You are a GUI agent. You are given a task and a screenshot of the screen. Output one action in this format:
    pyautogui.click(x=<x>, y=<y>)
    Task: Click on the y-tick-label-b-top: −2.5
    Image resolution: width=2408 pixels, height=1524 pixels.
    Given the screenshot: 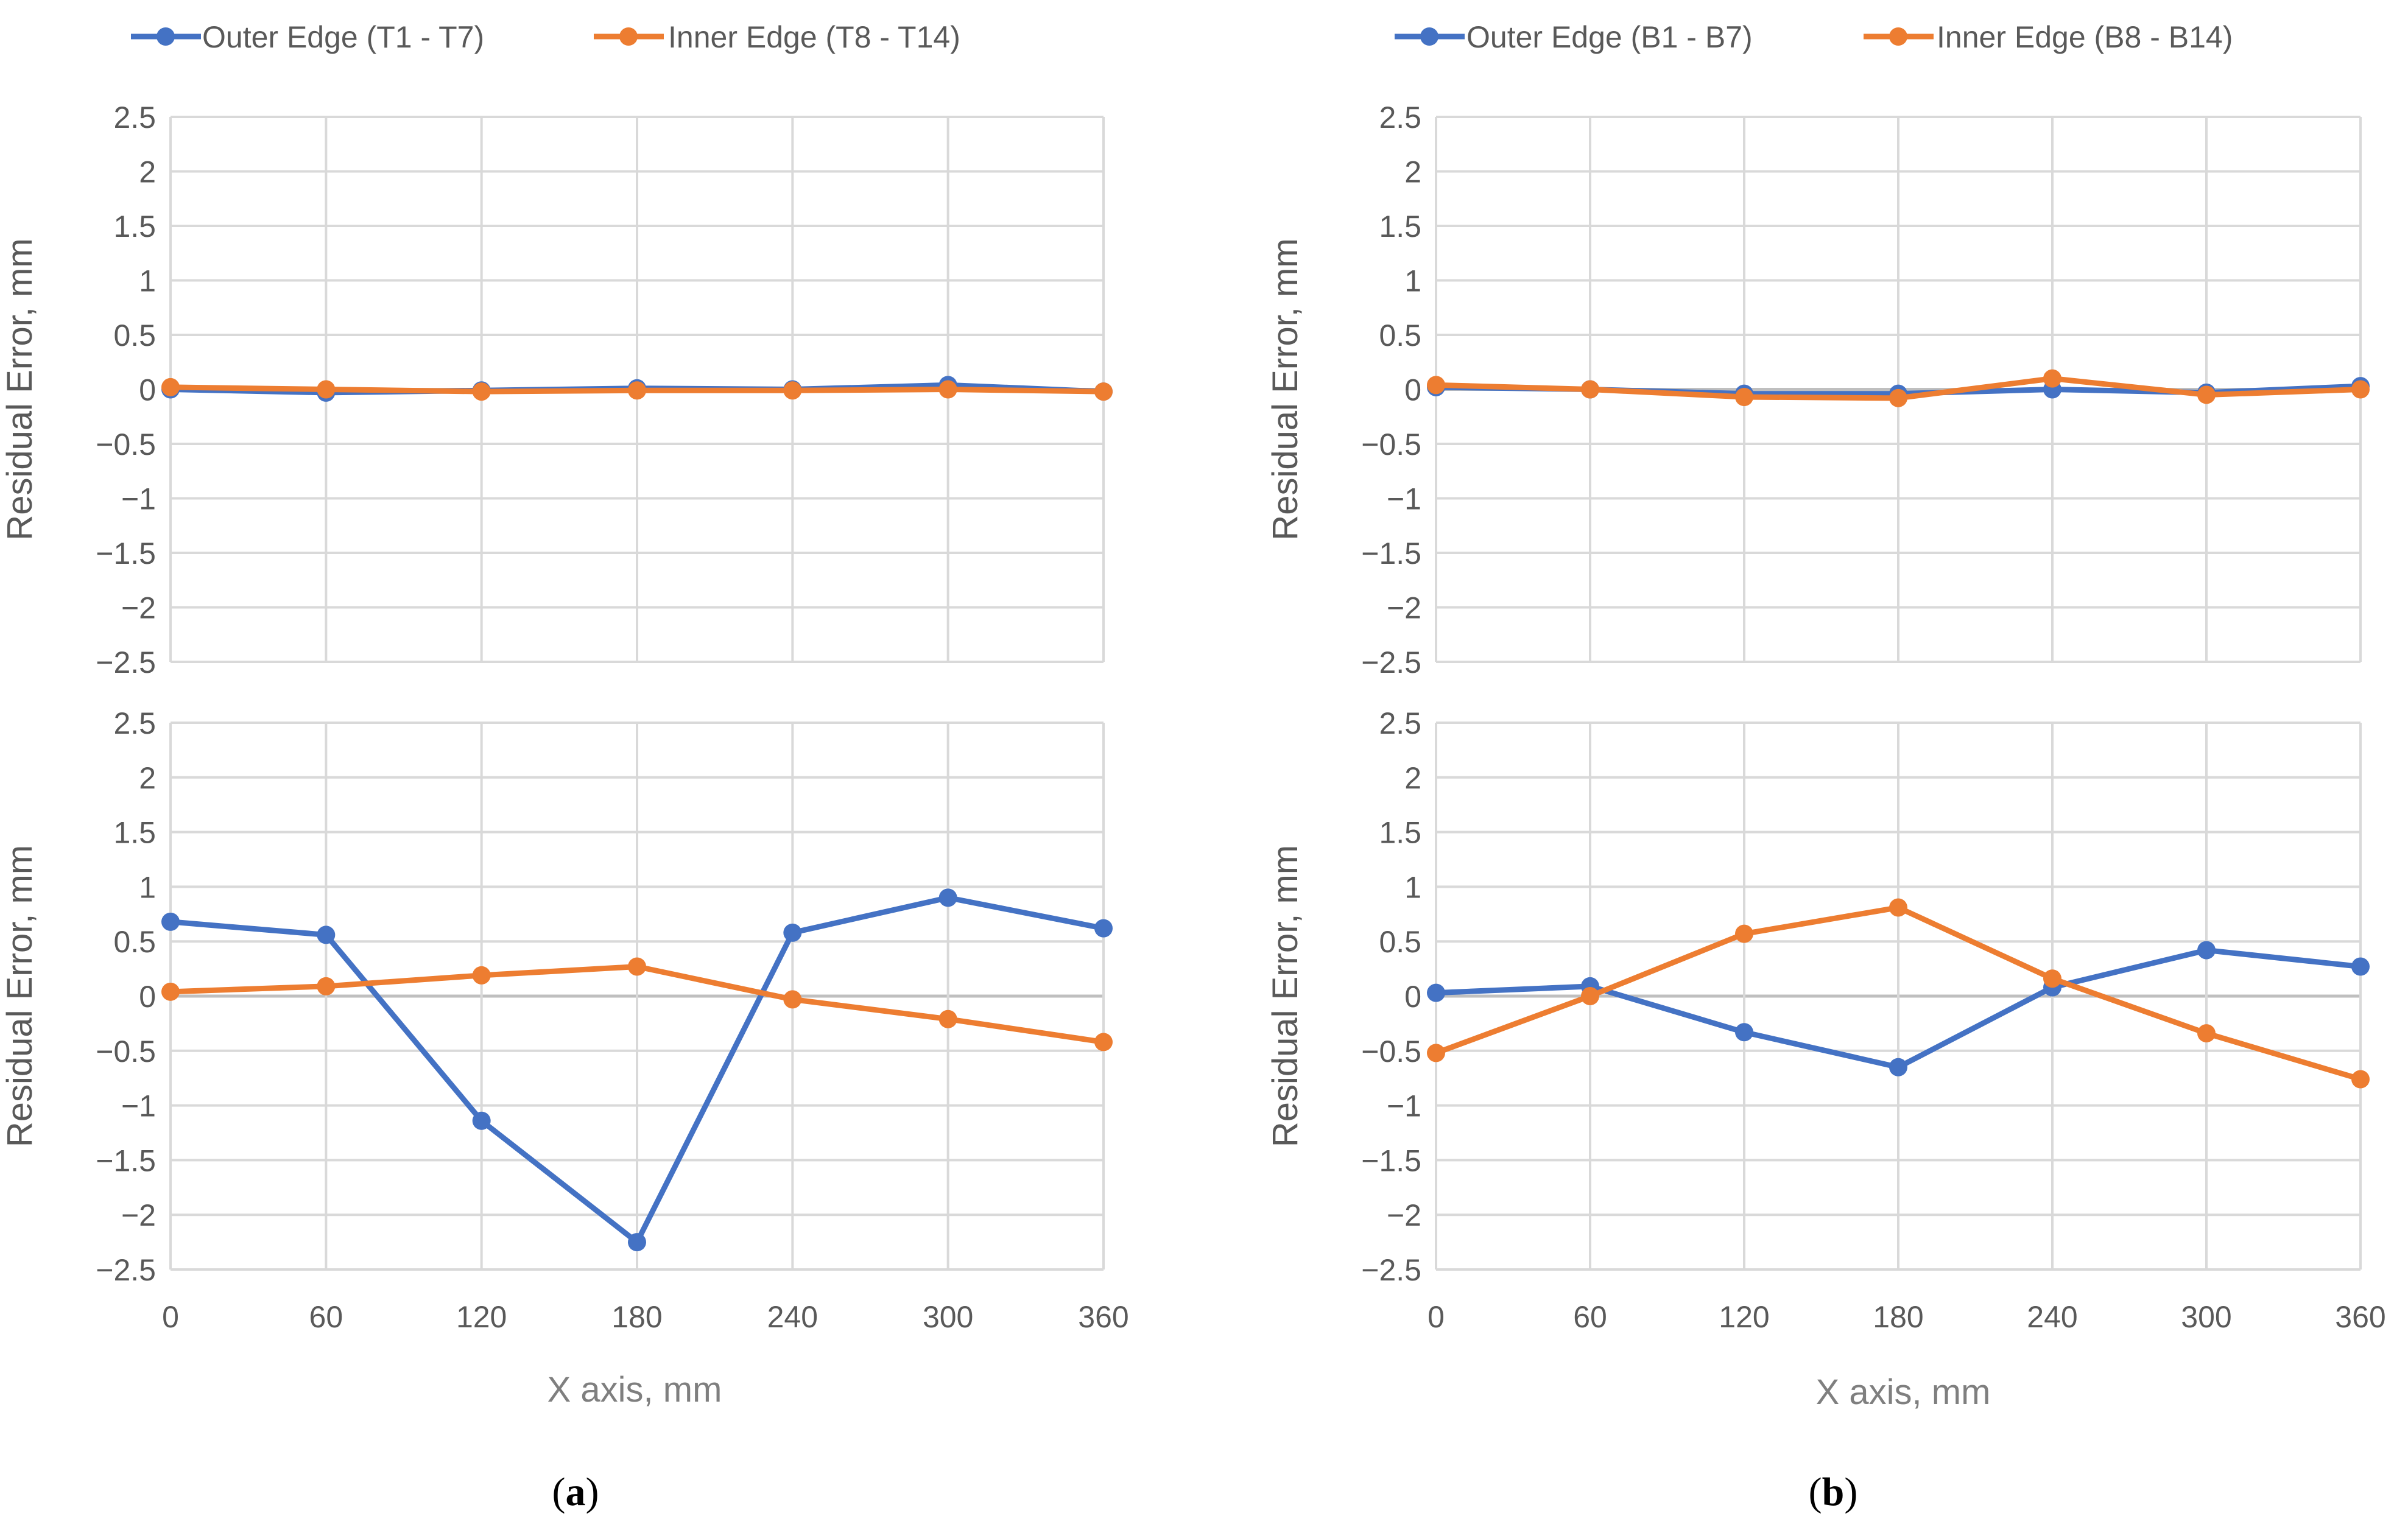 What is the action you would take?
    pyautogui.click(x=1391, y=662)
    